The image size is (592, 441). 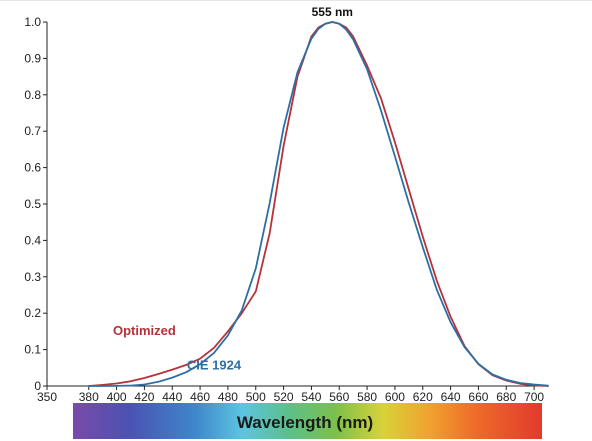 I want to click on y-tick-label: 0.8, so click(x=32, y=95).